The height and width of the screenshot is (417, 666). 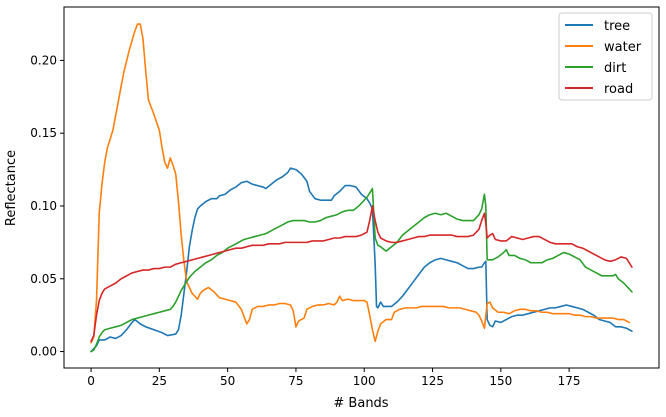 What do you see at coordinates (569, 381) in the screenshot?
I see `x-tick-label: 175` at bounding box center [569, 381].